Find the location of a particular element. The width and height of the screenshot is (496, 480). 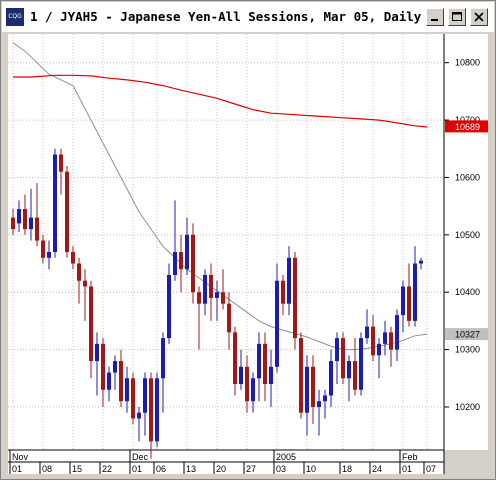

maximize-button is located at coordinates (457, 17).